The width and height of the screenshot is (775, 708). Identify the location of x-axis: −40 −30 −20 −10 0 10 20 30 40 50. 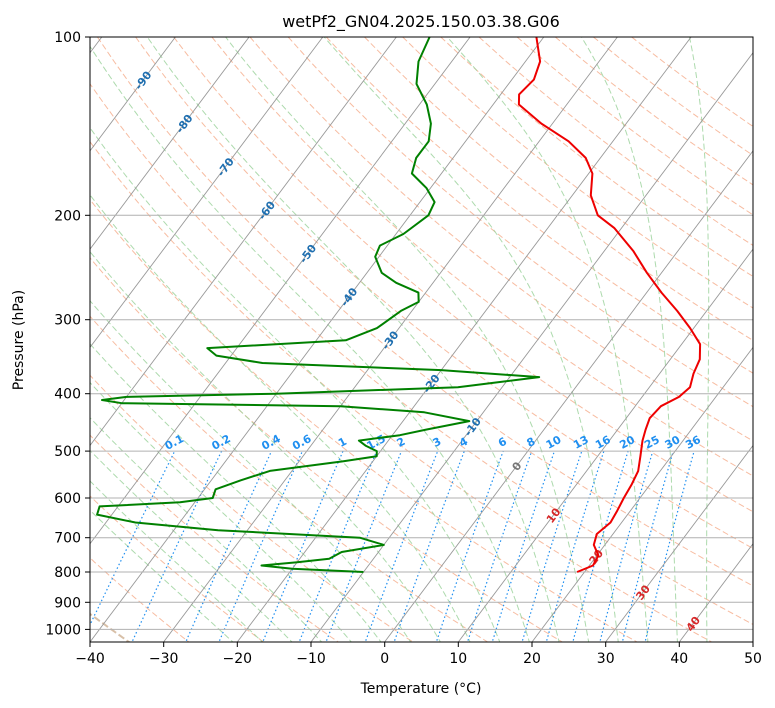
(418, 654).